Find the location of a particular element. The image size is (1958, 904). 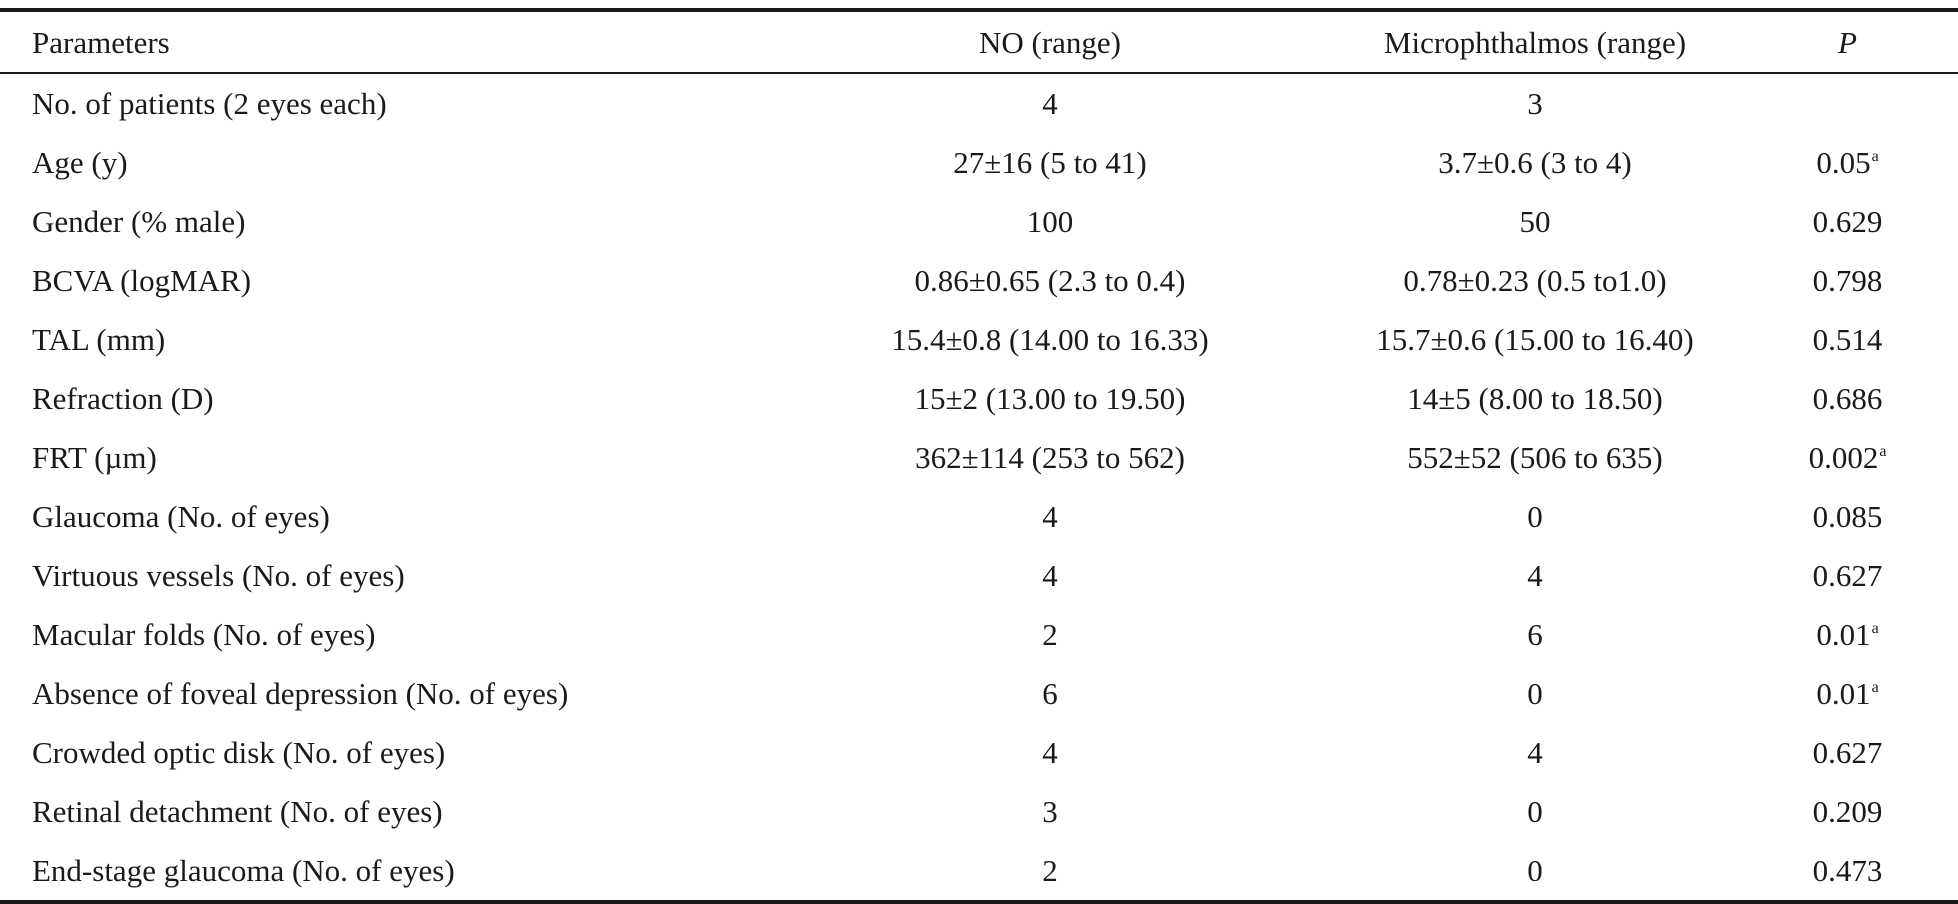

cell-no-range: 0.86±0.65 (2.3 to 0.4) is located at coordinates (1050, 280).